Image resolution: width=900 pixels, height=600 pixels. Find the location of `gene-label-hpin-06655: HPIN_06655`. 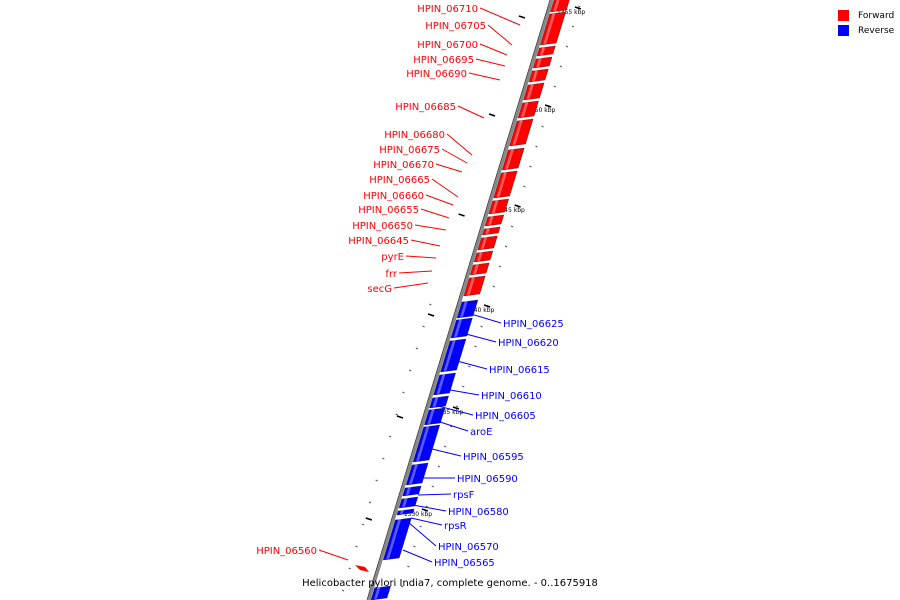

gene-label-hpin-06655: HPIN_06655 is located at coordinates (388, 210).